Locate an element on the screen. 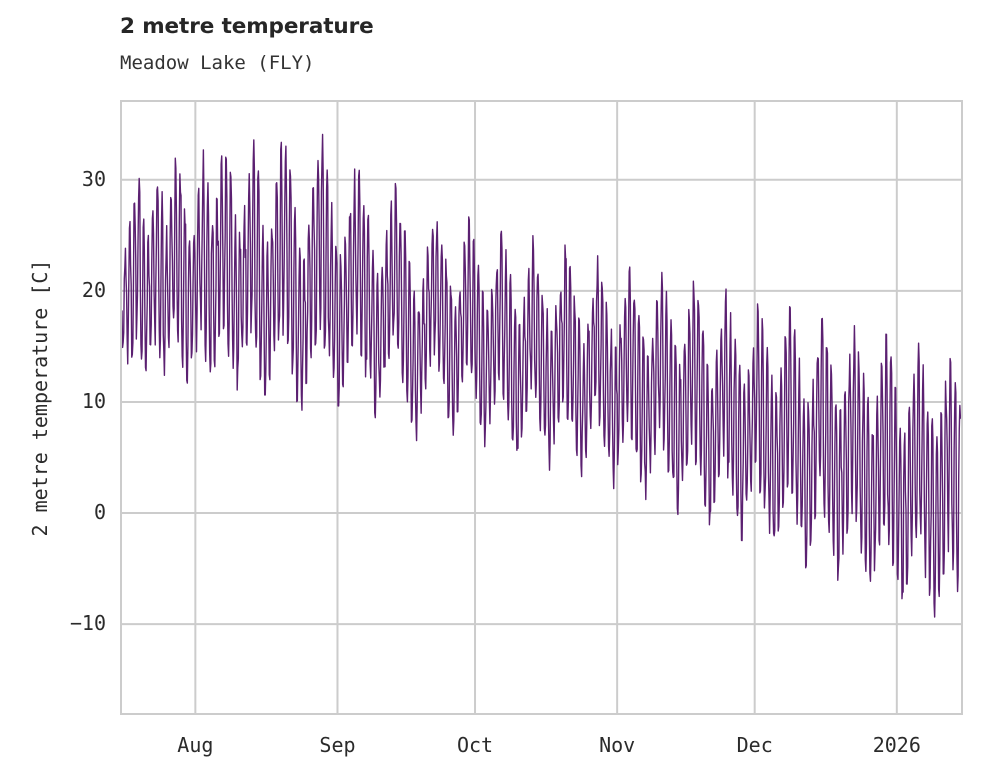 This screenshot has width=981, height=782. y-axis-ticks: 30 20 10 0 −10 is located at coordinates (75, 391).